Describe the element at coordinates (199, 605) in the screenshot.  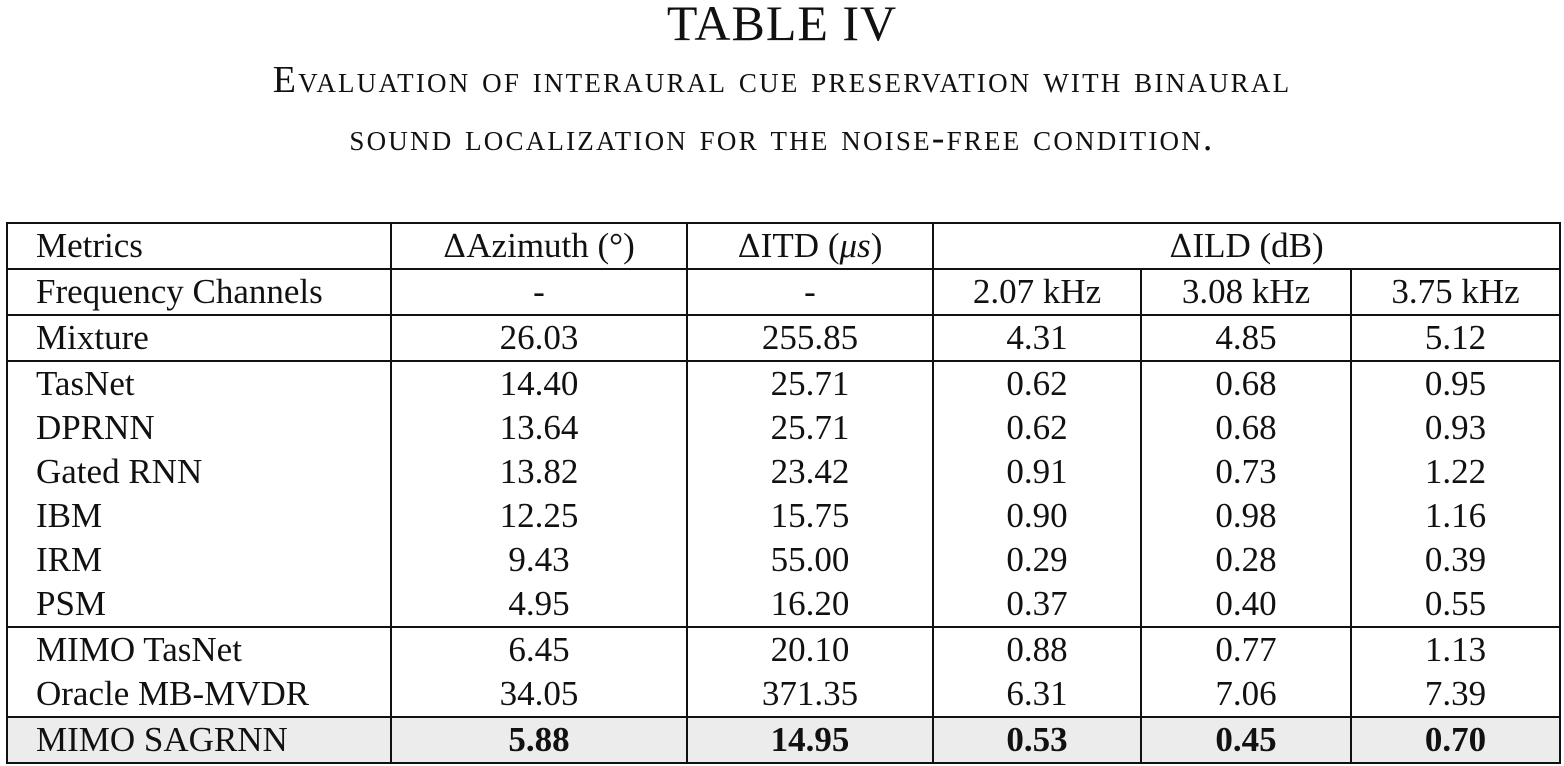
I see `row-name: PSM` at that location.